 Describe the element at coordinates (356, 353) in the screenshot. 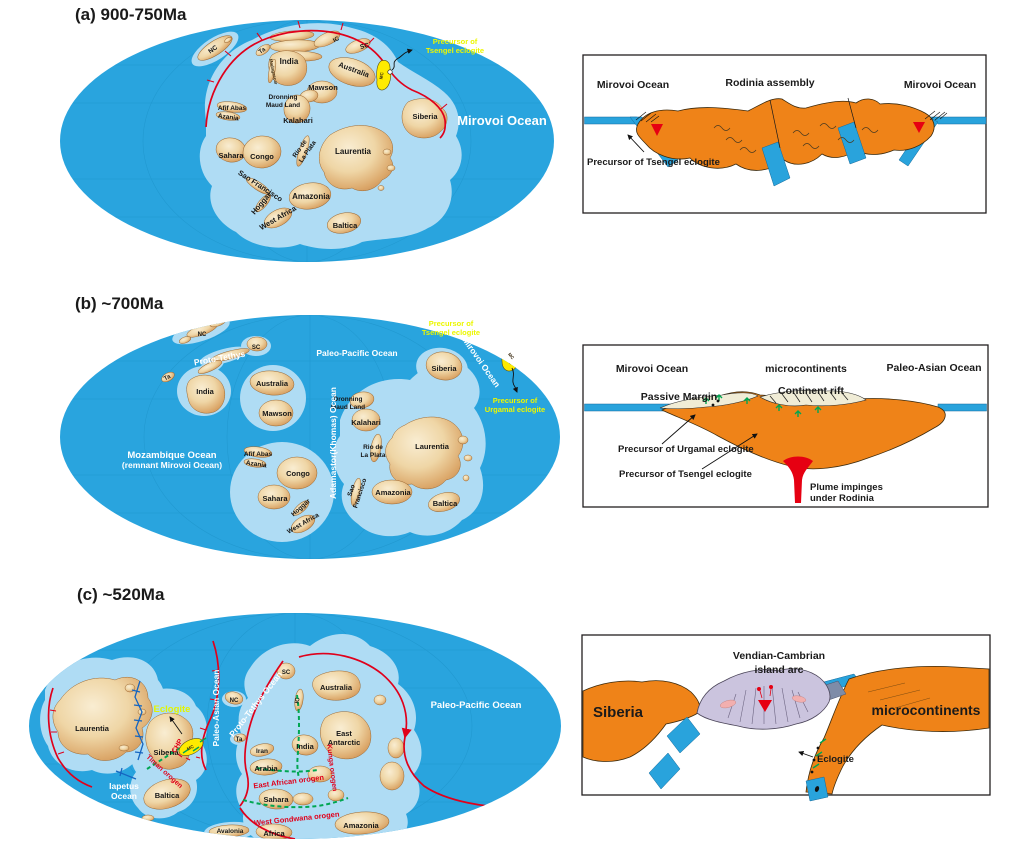

I see `label-paleo-pacific-ocean: Paleo-Pacific Ocean` at that location.